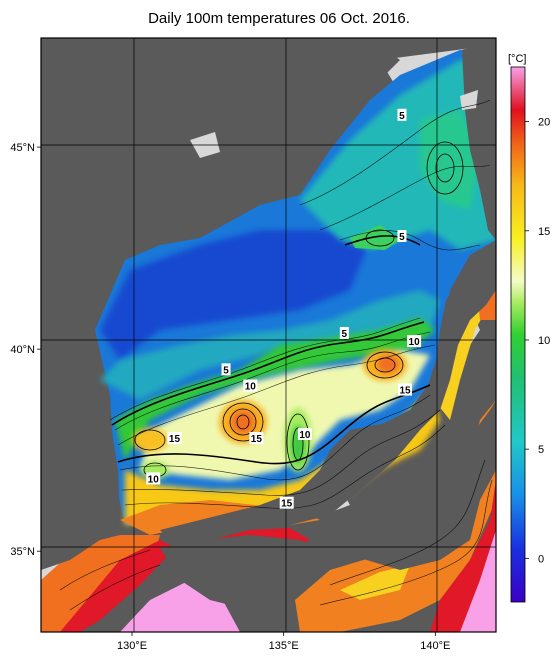 The height and width of the screenshot is (657, 558). What do you see at coordinates (22, 552) in the screenshot?
I see `y-tick-label: 35°N` at bounding box center [22, 552].